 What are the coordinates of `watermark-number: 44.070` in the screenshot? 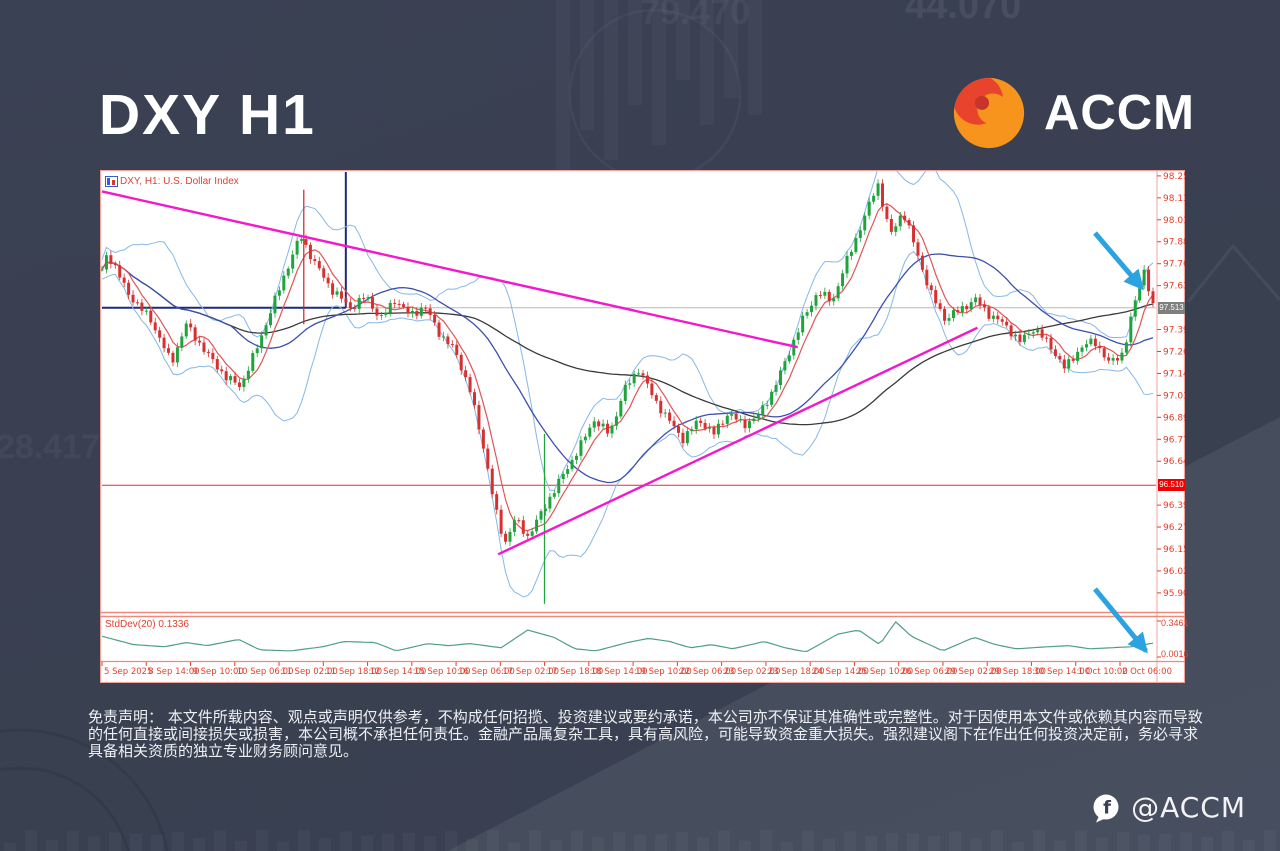 It's located at (963, 13).